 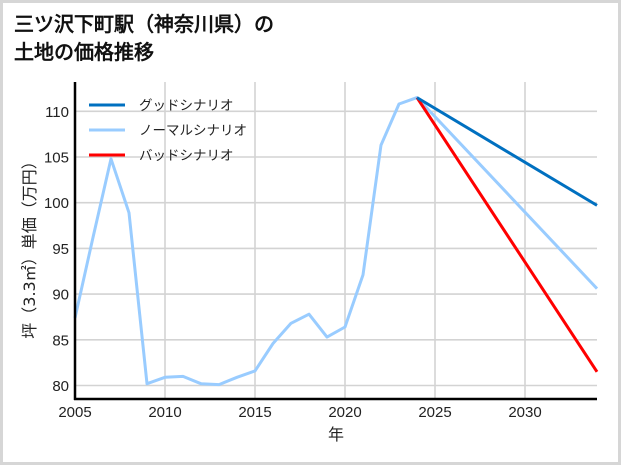 What do you see at coordinates (144, 38) in the screenshot?
I see `chart-title: 三ツ沢下町駅（神奈川県）の 土地の価格推移` at bounding box center [144, 38].